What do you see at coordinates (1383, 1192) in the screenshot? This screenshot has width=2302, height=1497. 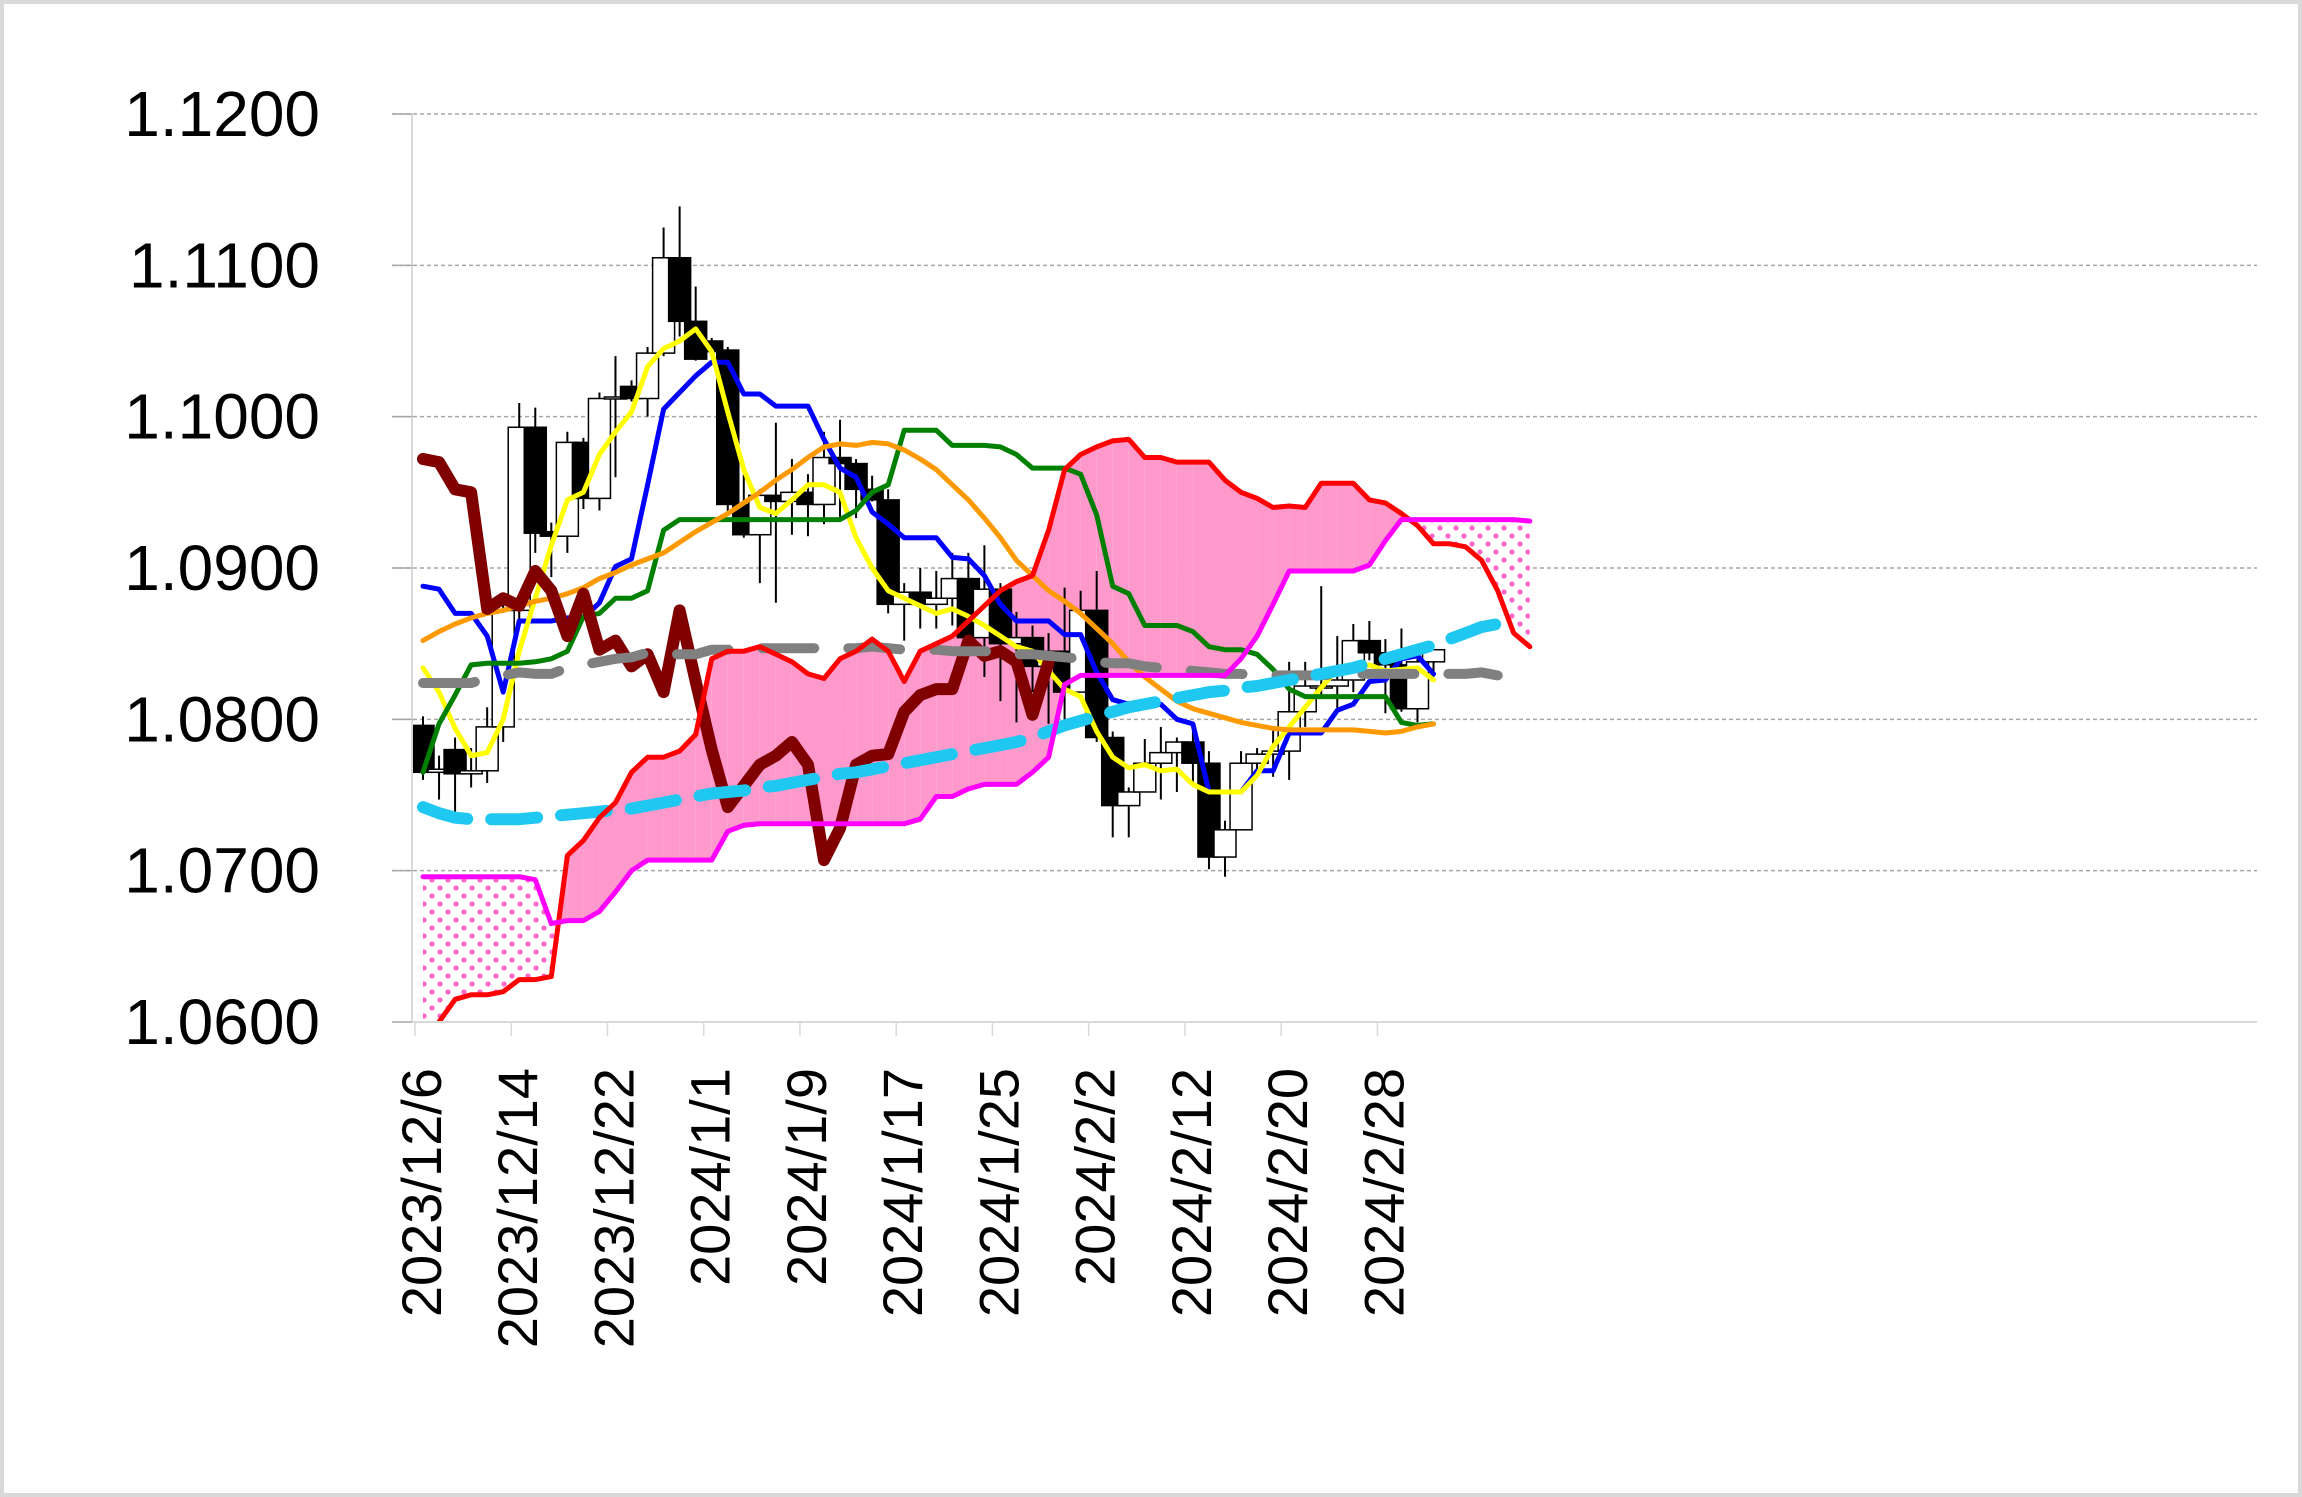 I see `x-tick-label: 2024/2/28` at bounding box center [1383, 1192].